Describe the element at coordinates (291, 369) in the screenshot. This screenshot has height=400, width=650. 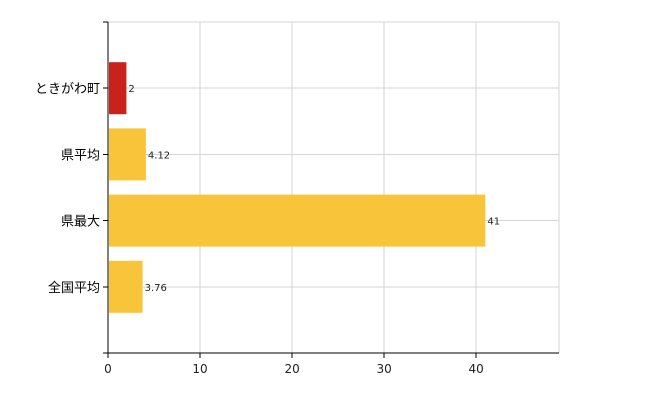
I see `x-tick-label: 20` at that location.